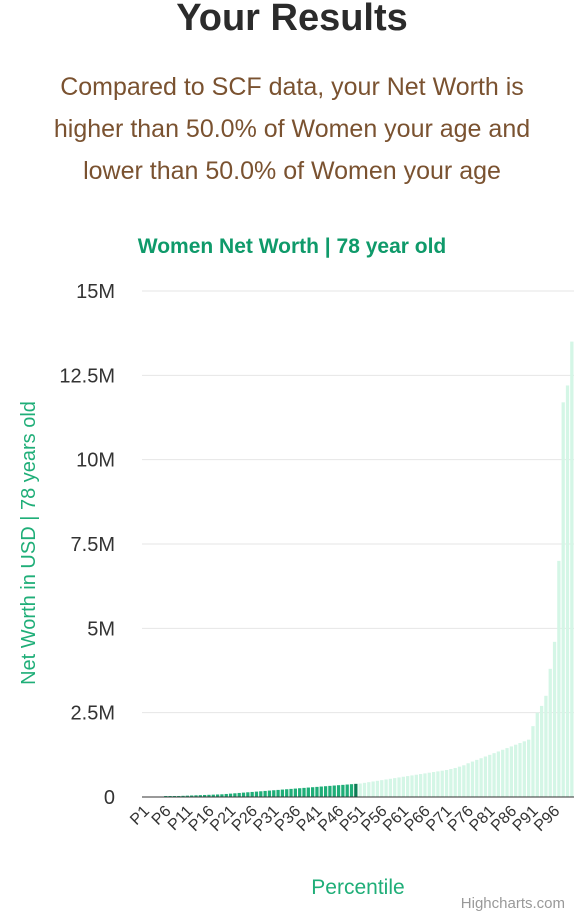  Describe the element at coordinates (347, 790) in the screenshot. I see `bar-p48` at that location.